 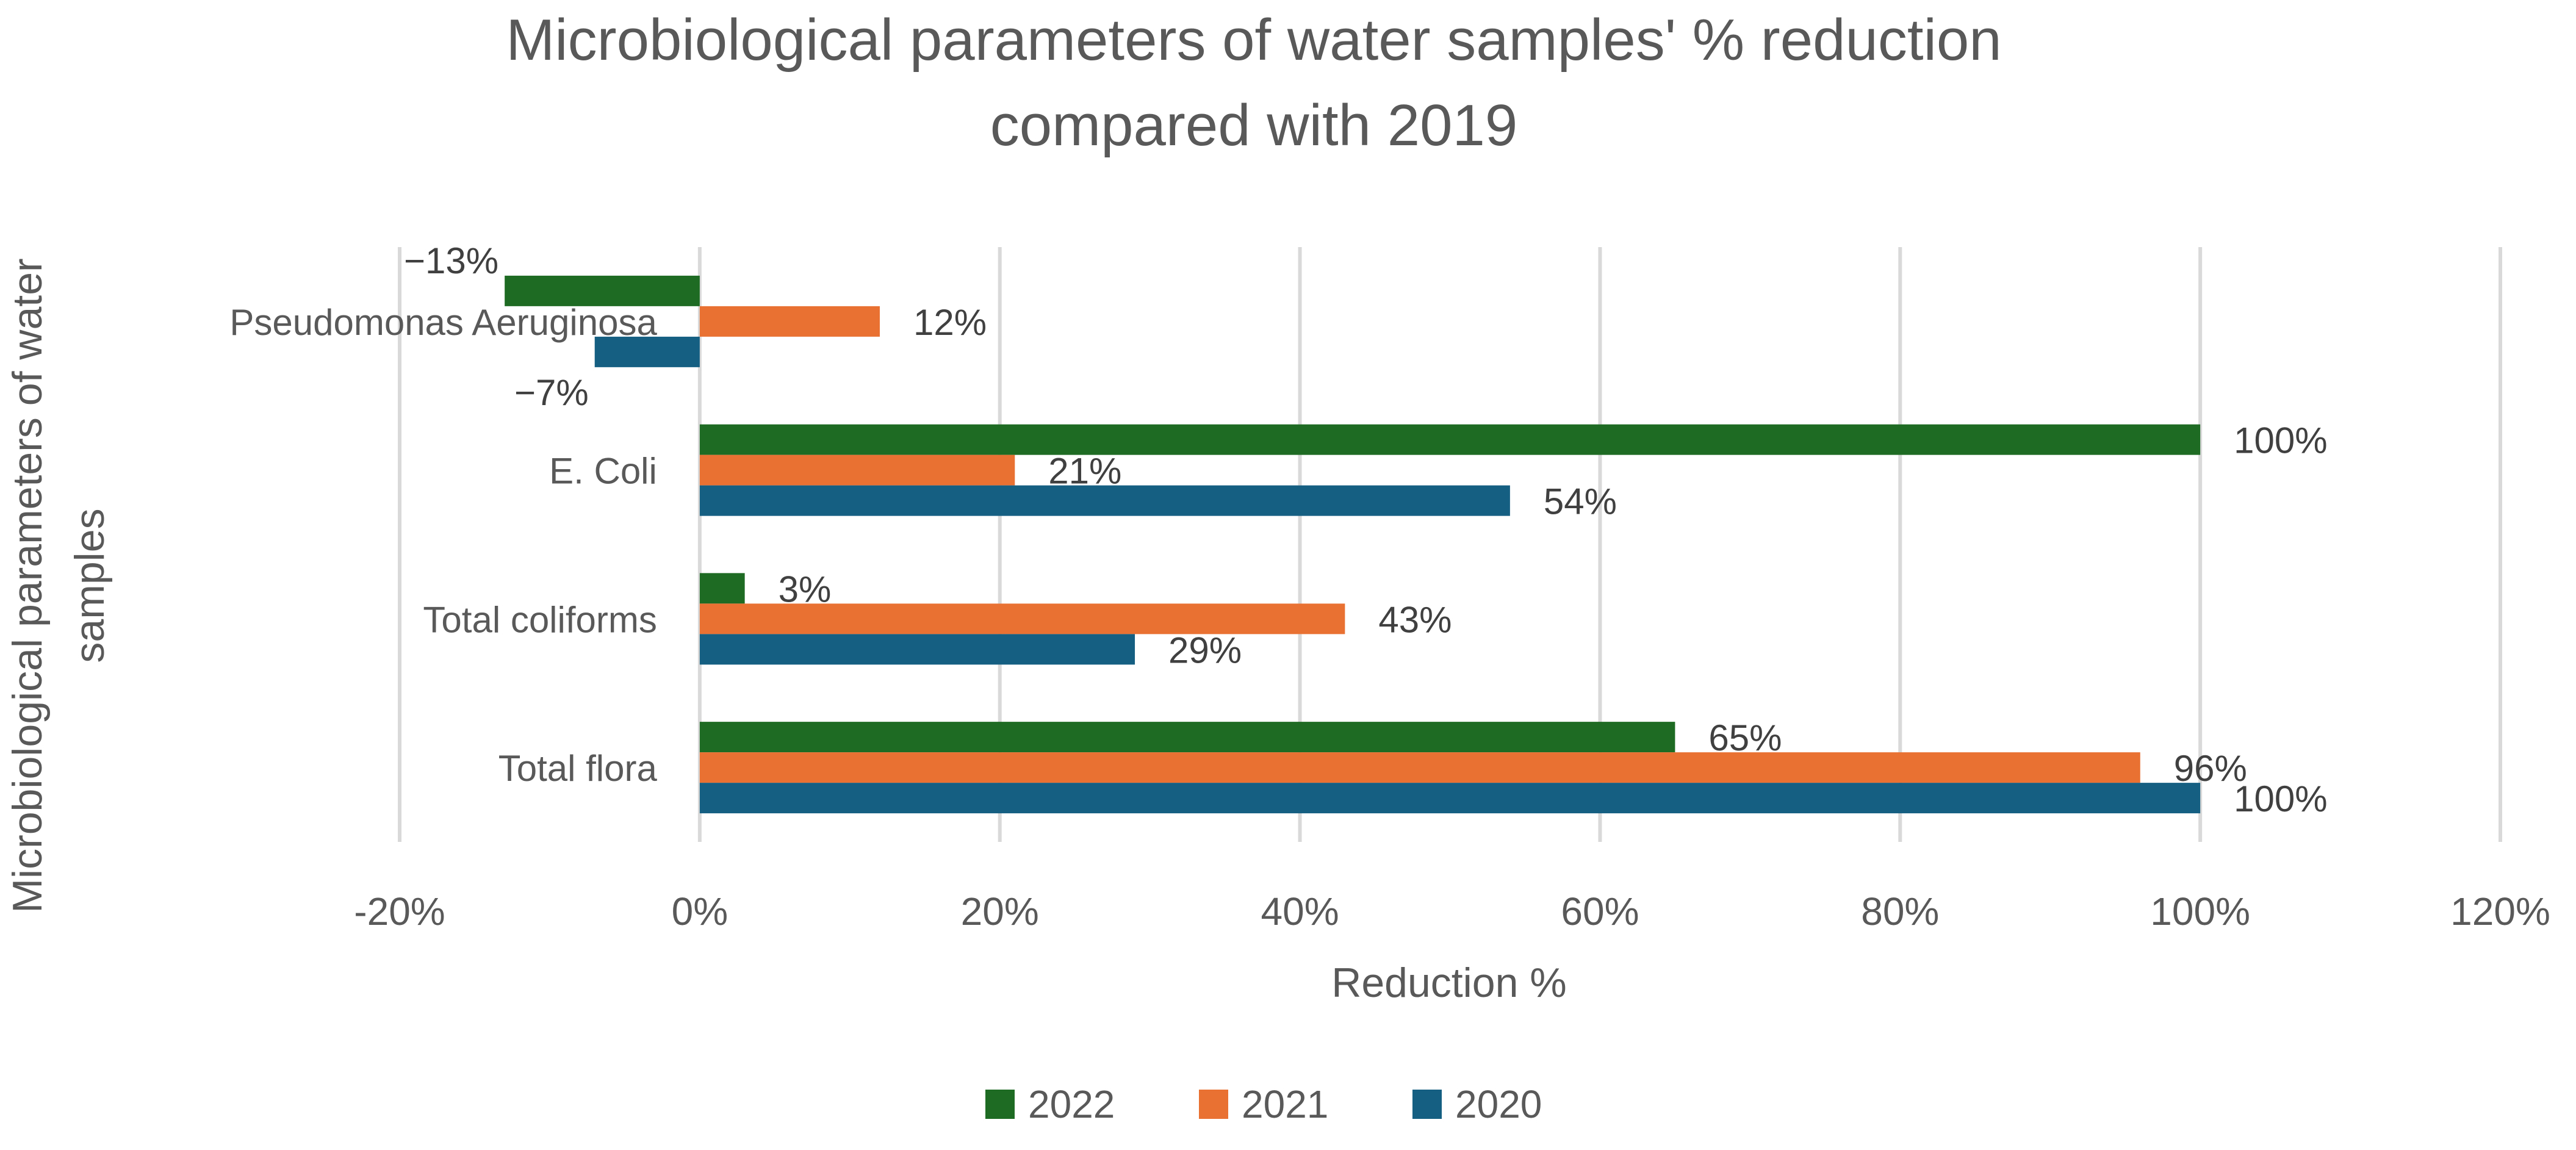 I want to click on data-label: 29%, so click(x=1205, y=650).